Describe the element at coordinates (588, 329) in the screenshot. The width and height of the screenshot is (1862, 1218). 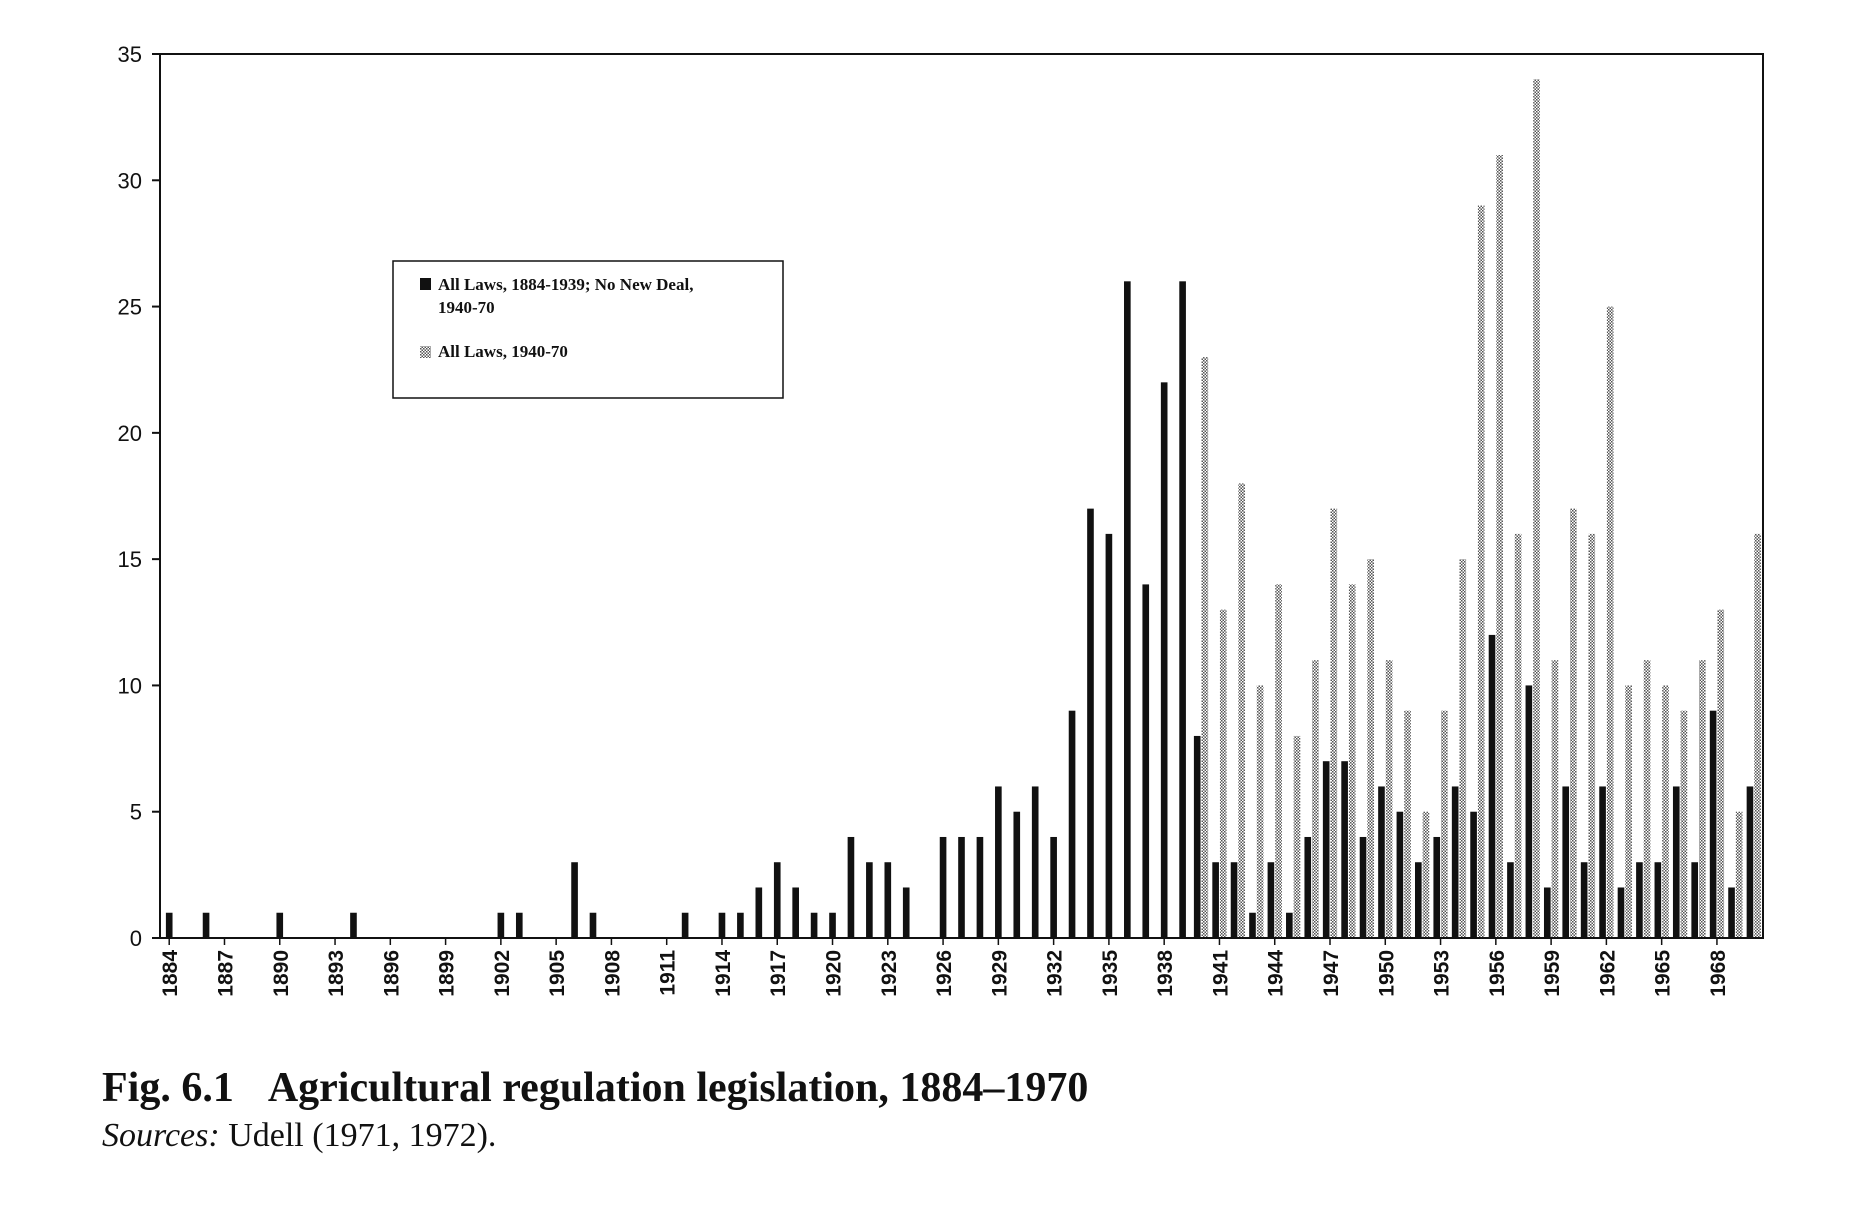
I see `legend-box` at that location.